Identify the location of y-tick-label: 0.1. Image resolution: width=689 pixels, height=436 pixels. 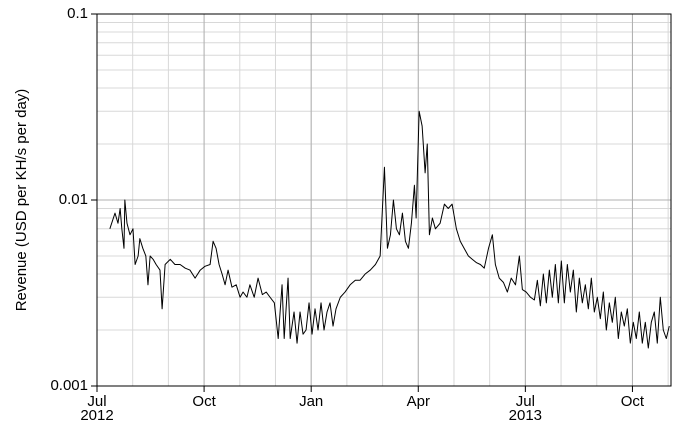
(77, 13).